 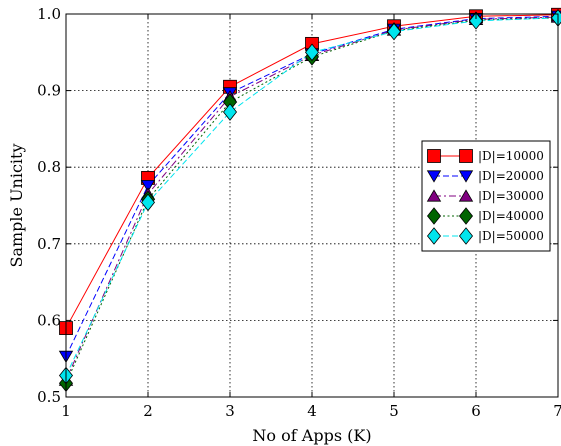 I want to click on y-tick-label: 0.7, so click(x=49, y=244).